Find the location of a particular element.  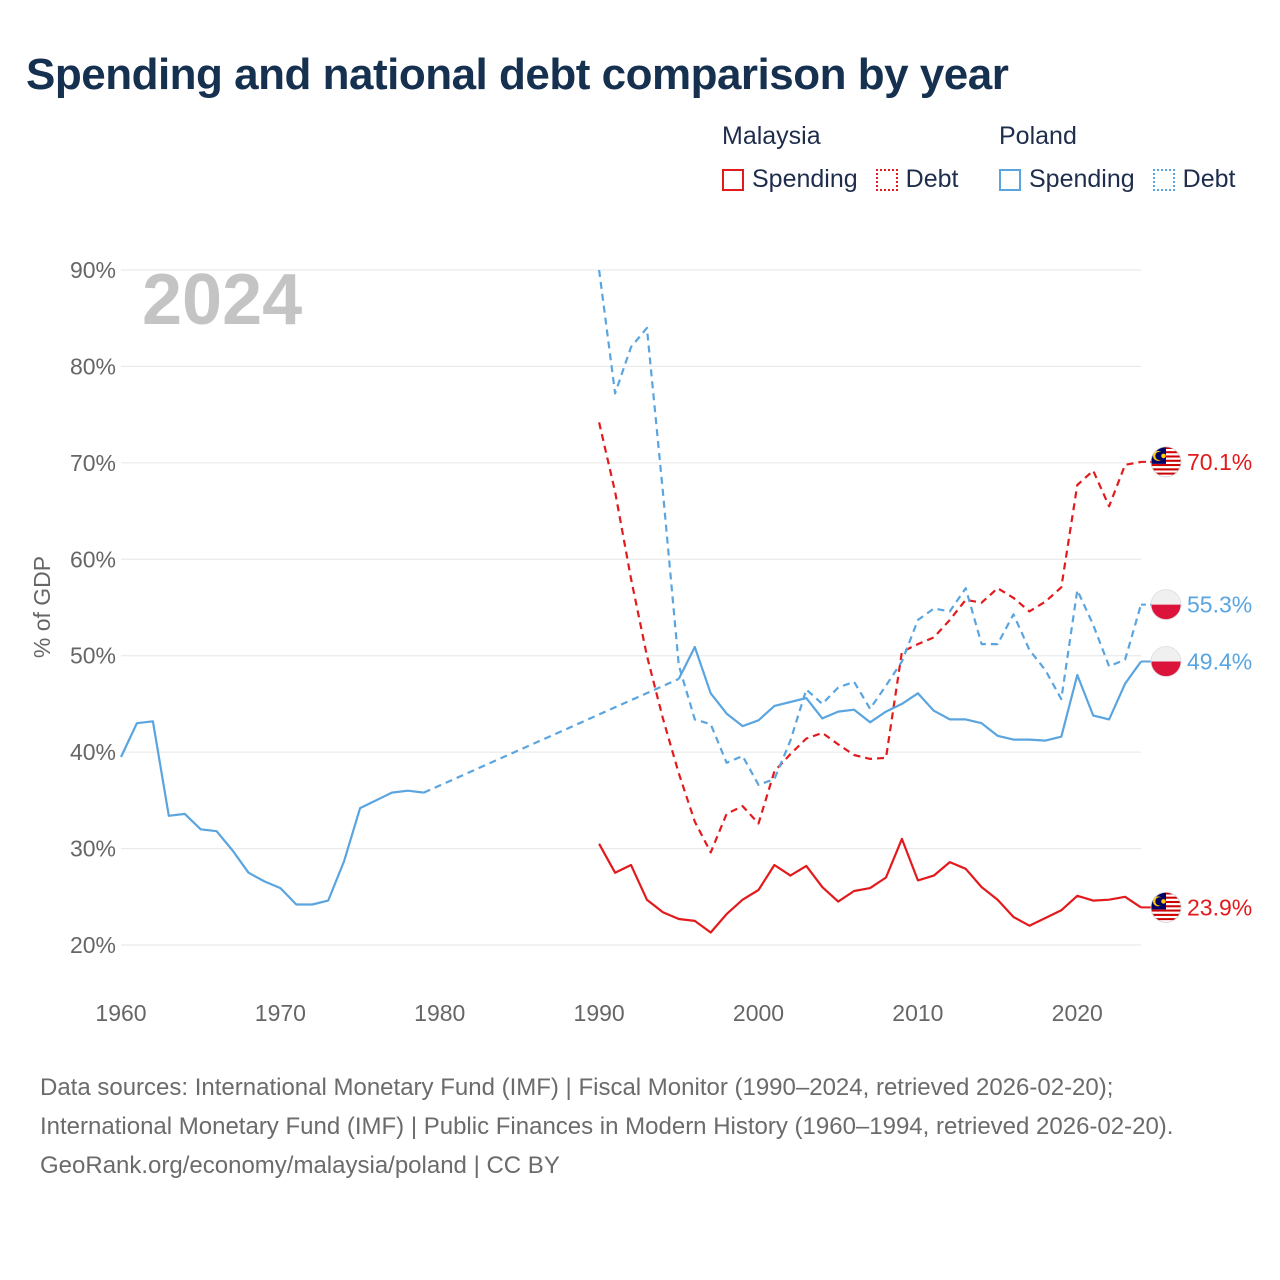

y-tick-label: 50% is located at coordinates (93, 656).